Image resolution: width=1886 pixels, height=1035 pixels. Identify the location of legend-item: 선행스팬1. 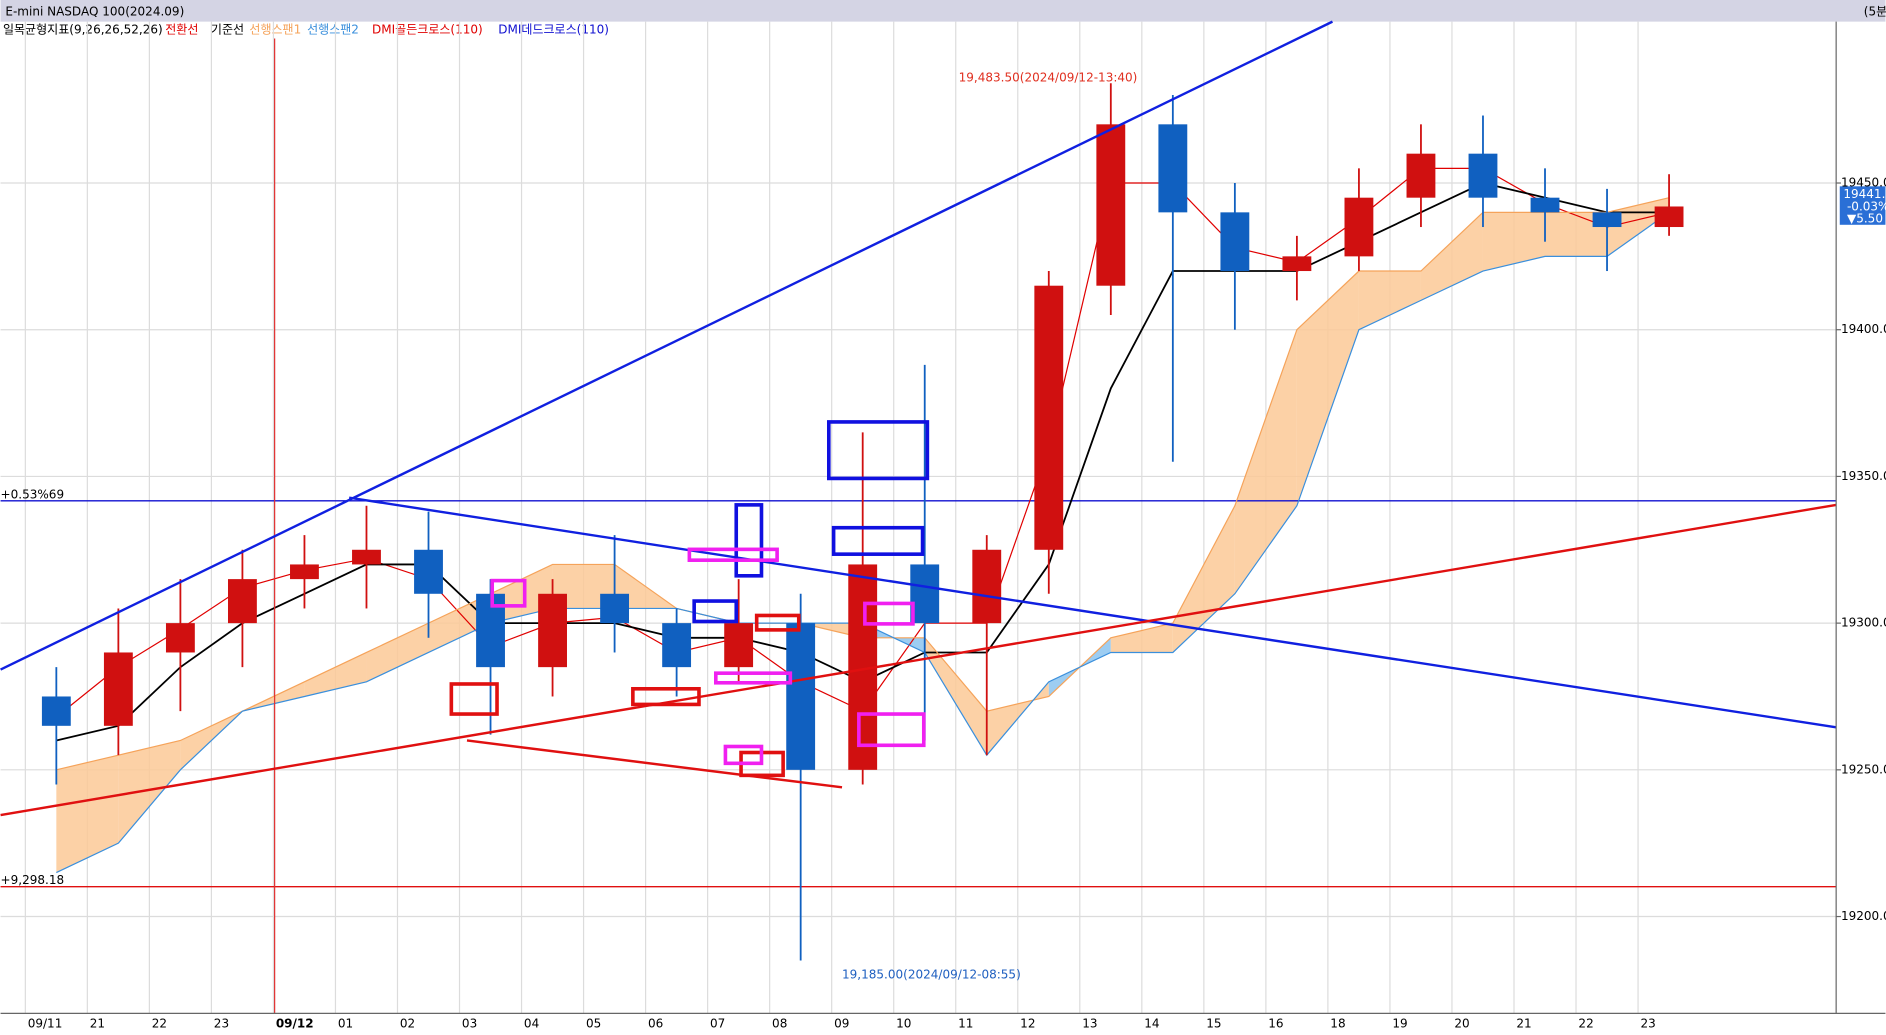
(275, 29).